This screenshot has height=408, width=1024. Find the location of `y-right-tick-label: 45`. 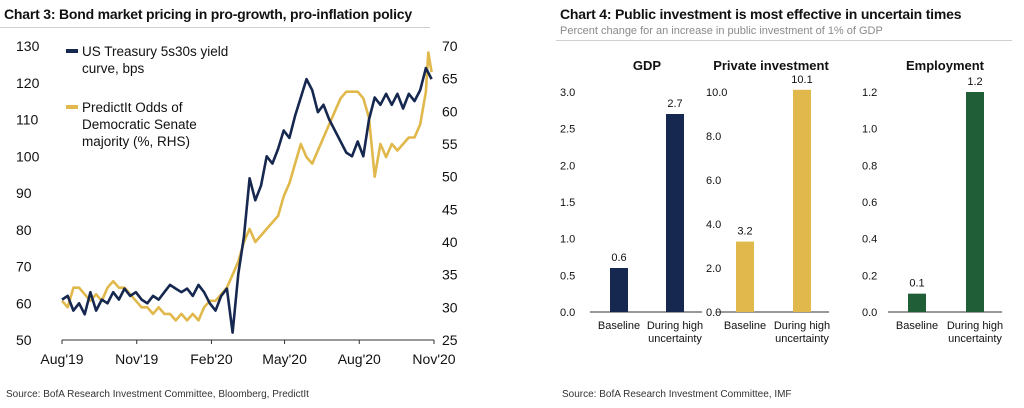

y-right-tick-label: 45 is located at coordinates (450, 209).